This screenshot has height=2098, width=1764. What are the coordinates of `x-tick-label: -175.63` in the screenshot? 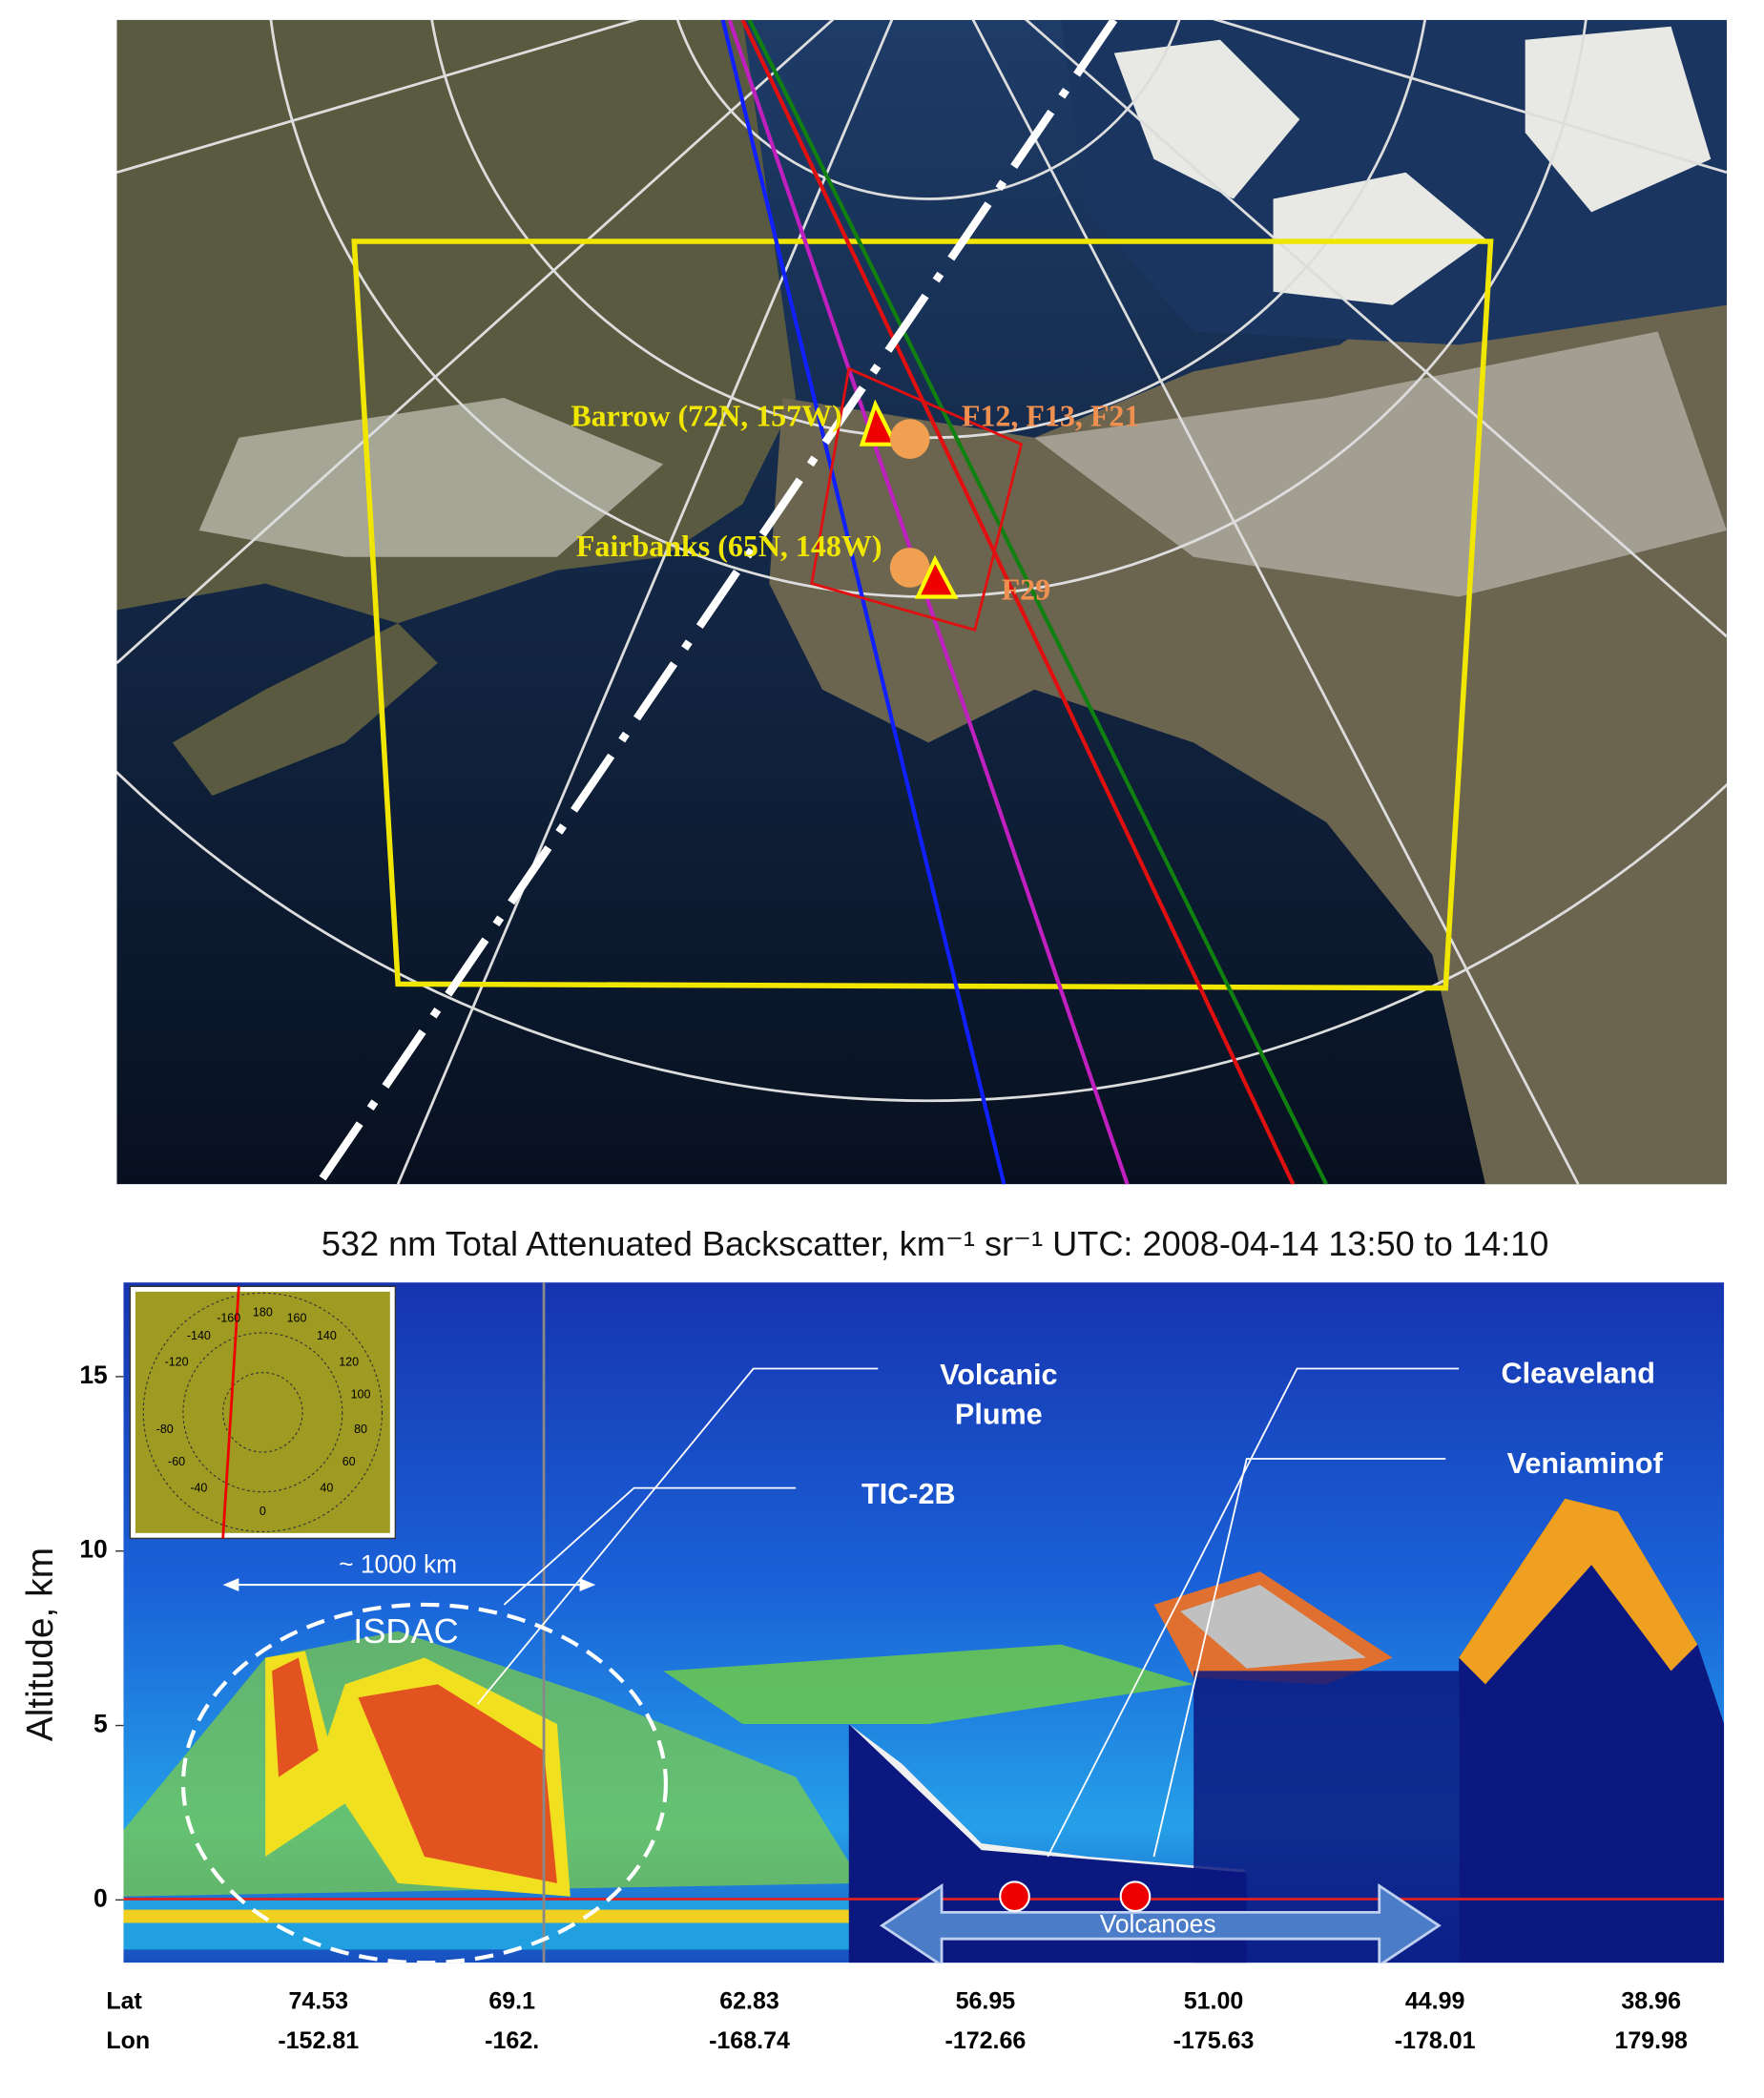 It's located at (1214, 2040).